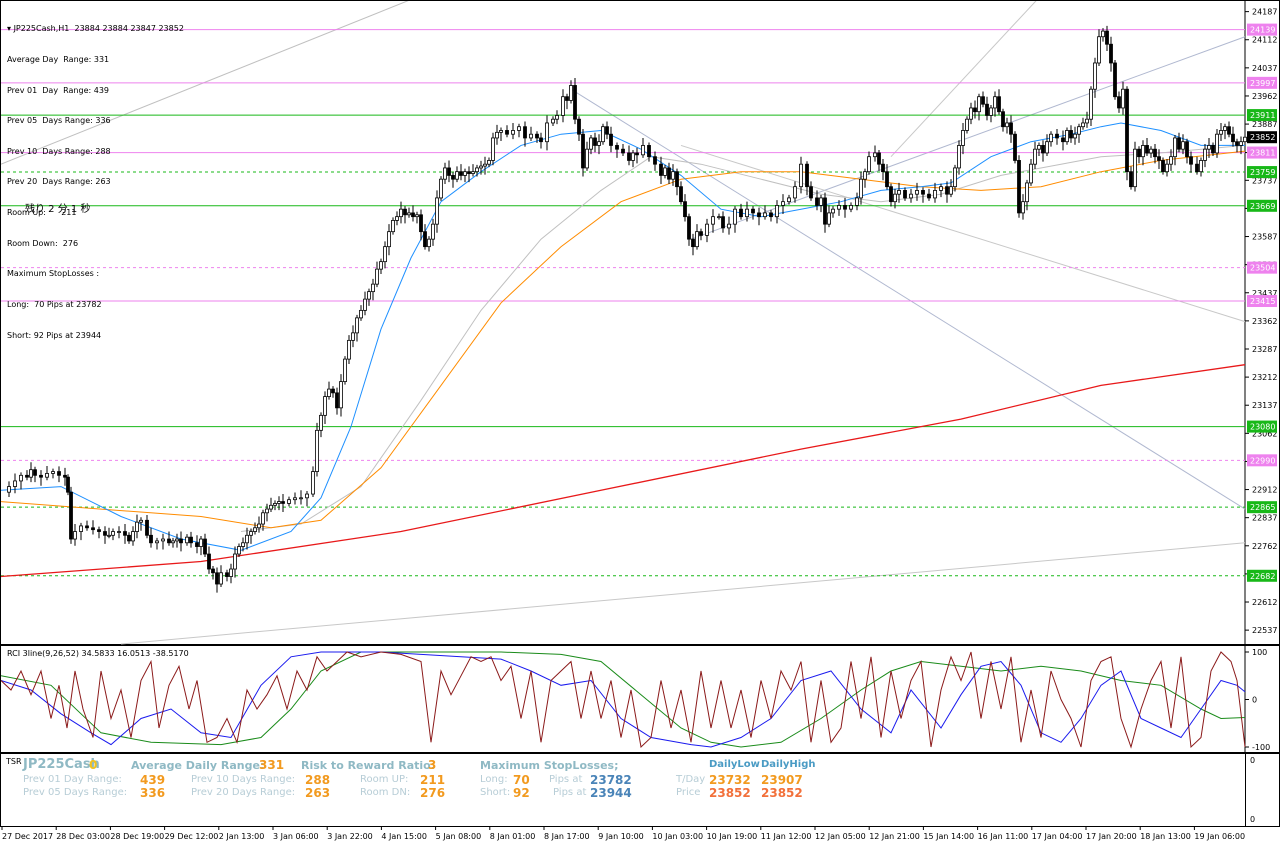 The width and height of the screenshot is (1280, 845). What do you see at coordinates (318, 793) in the screenshot?
I see `prev20-value: 263` at bounding box center [318, 793].